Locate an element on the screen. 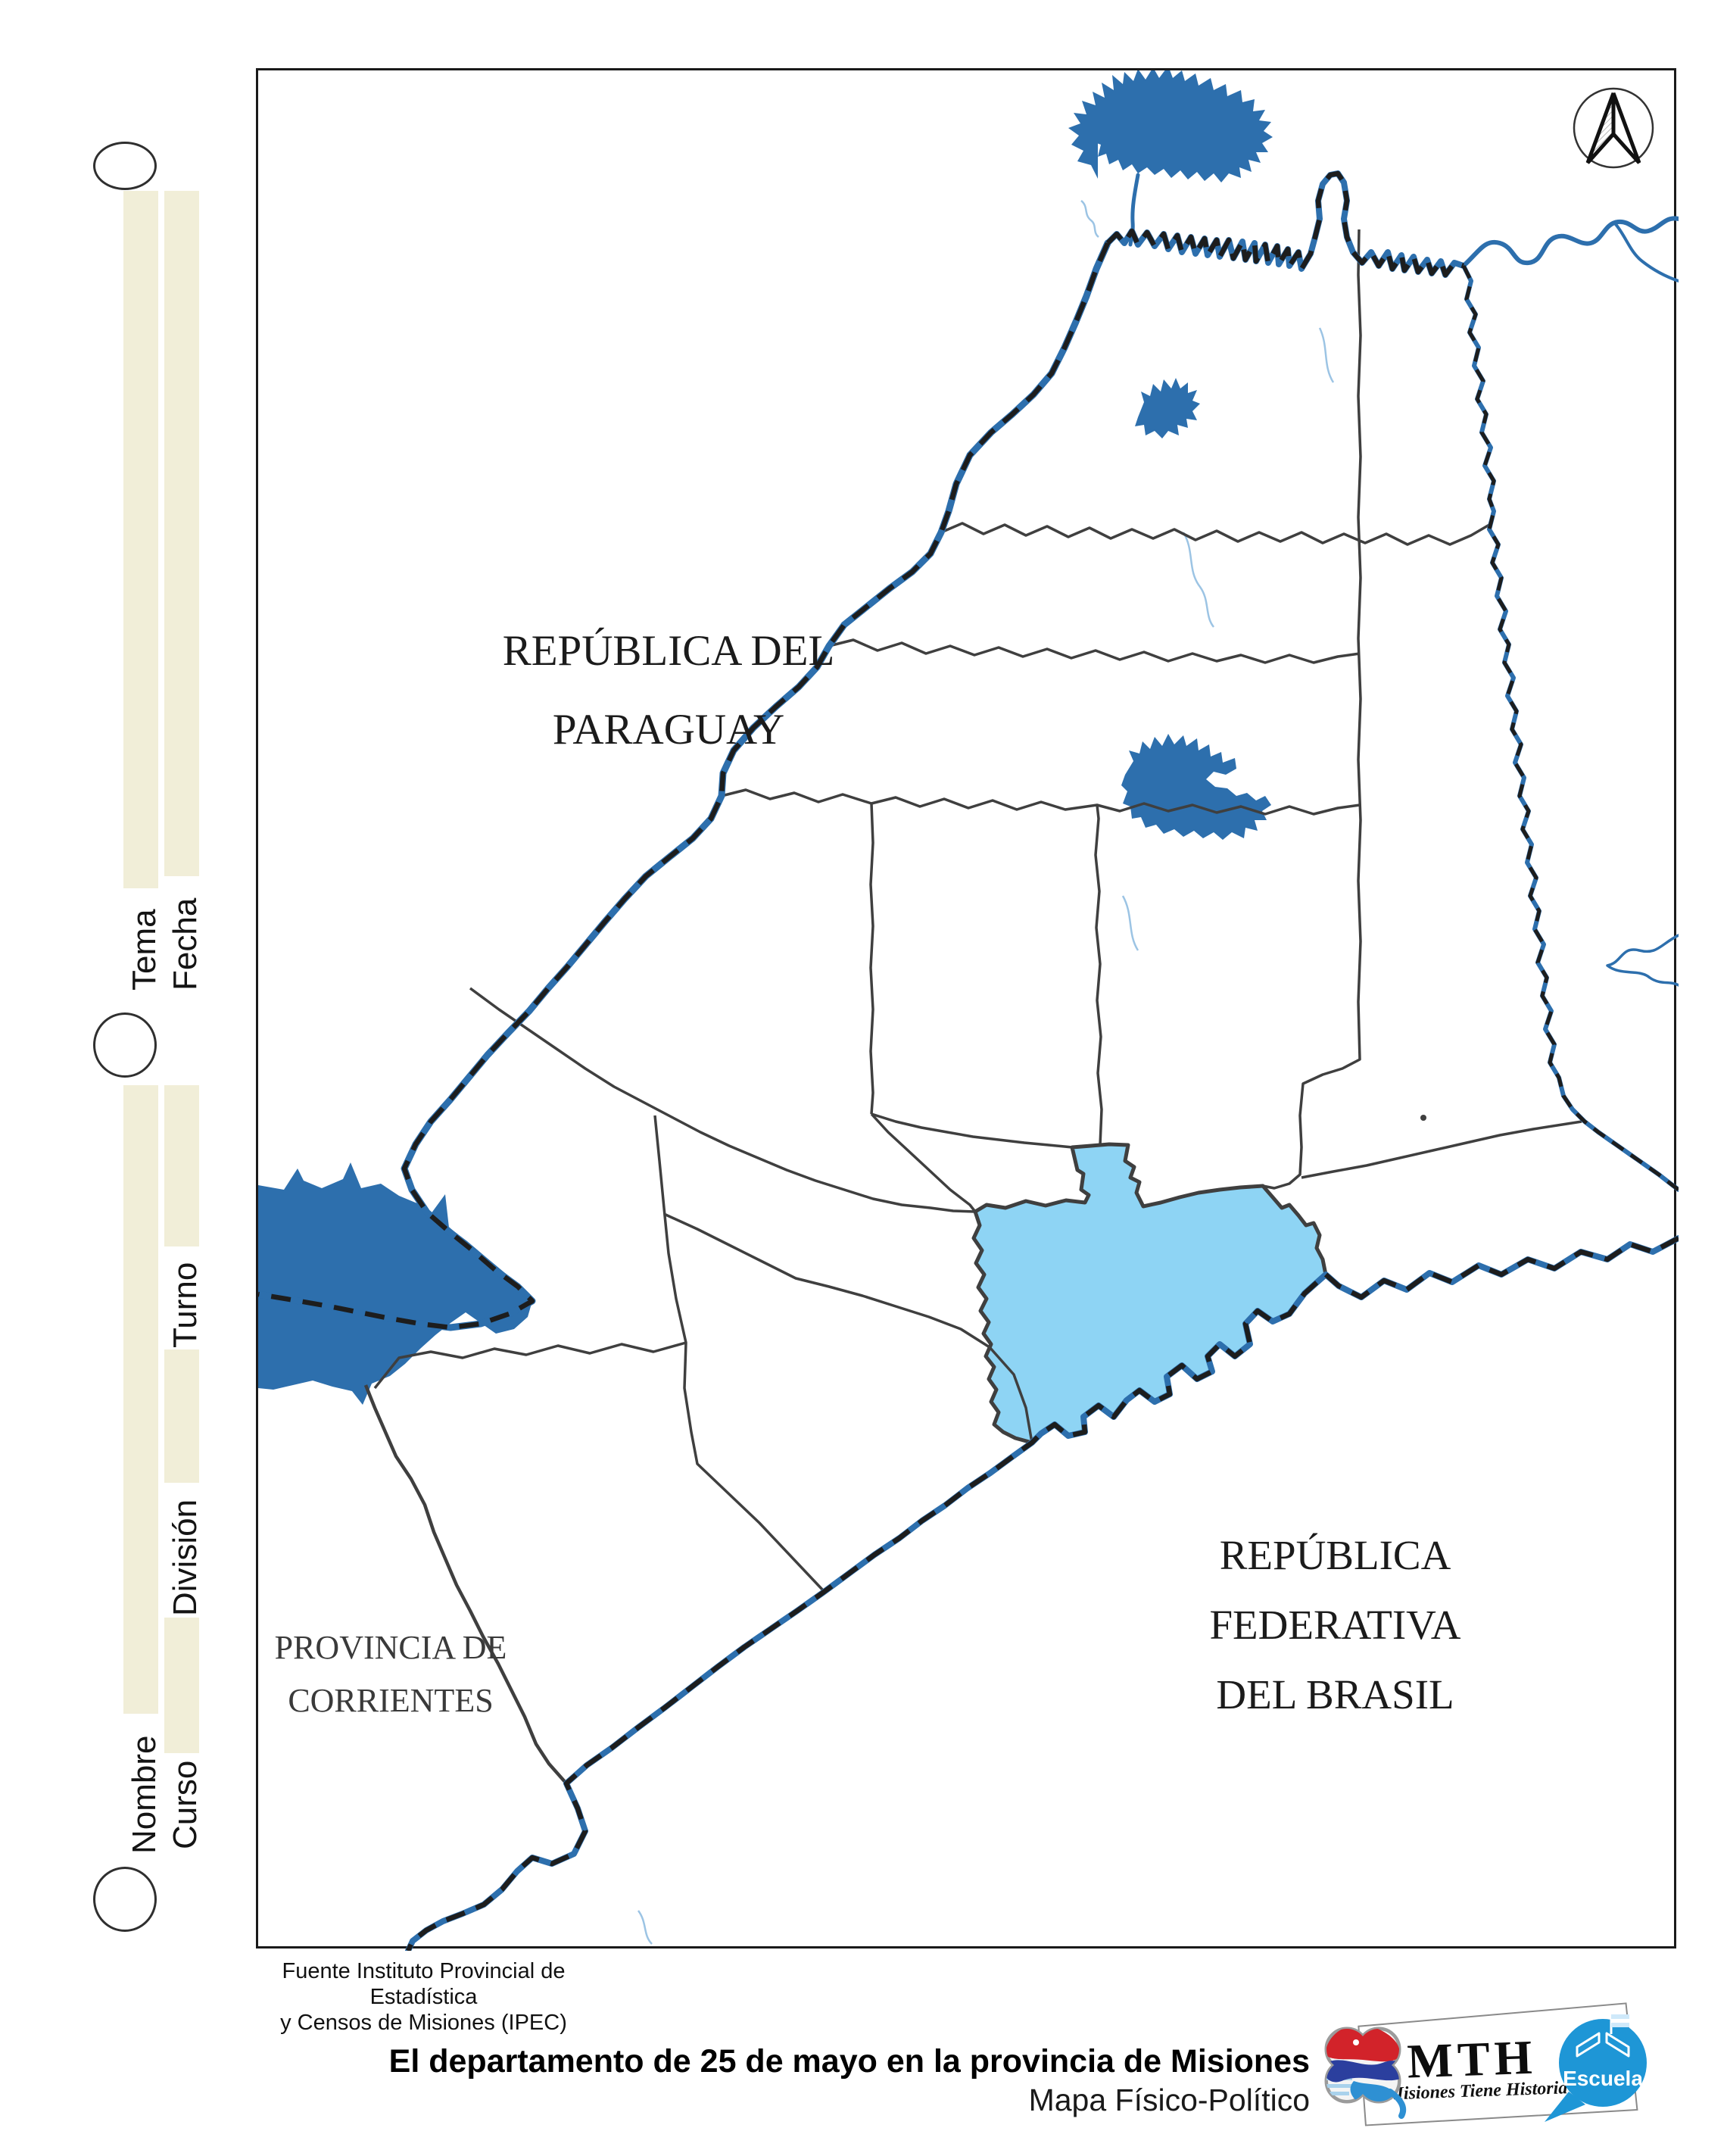  label-brasil-line2: FEDERATIVA is located at coordinates (1335, 1625).